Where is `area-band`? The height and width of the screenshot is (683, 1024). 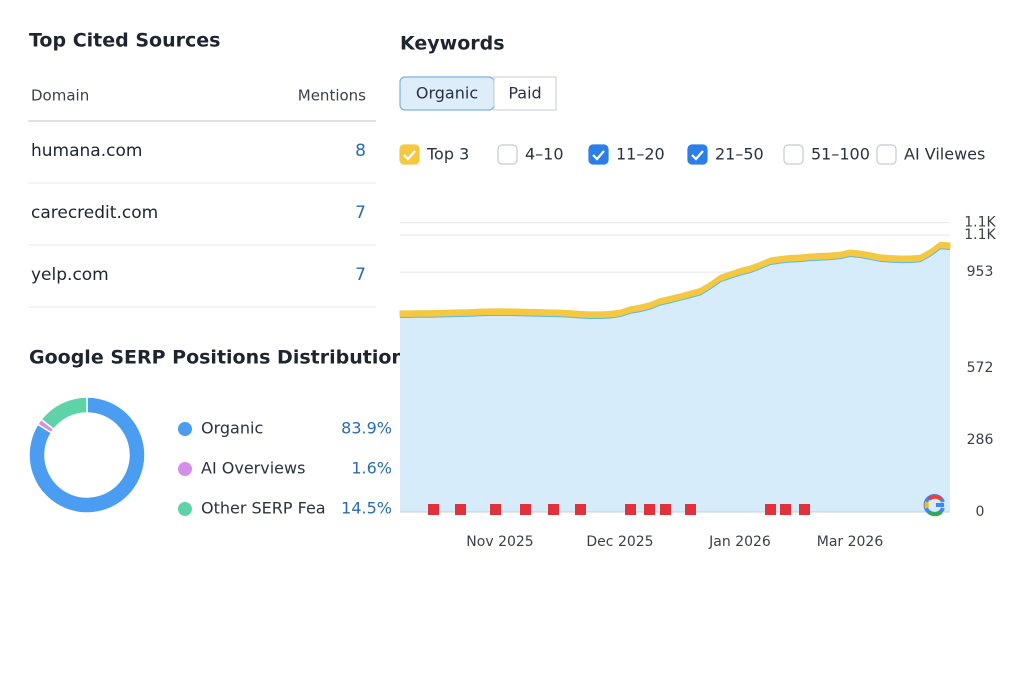
area-band is located at coordinates (675, 279).